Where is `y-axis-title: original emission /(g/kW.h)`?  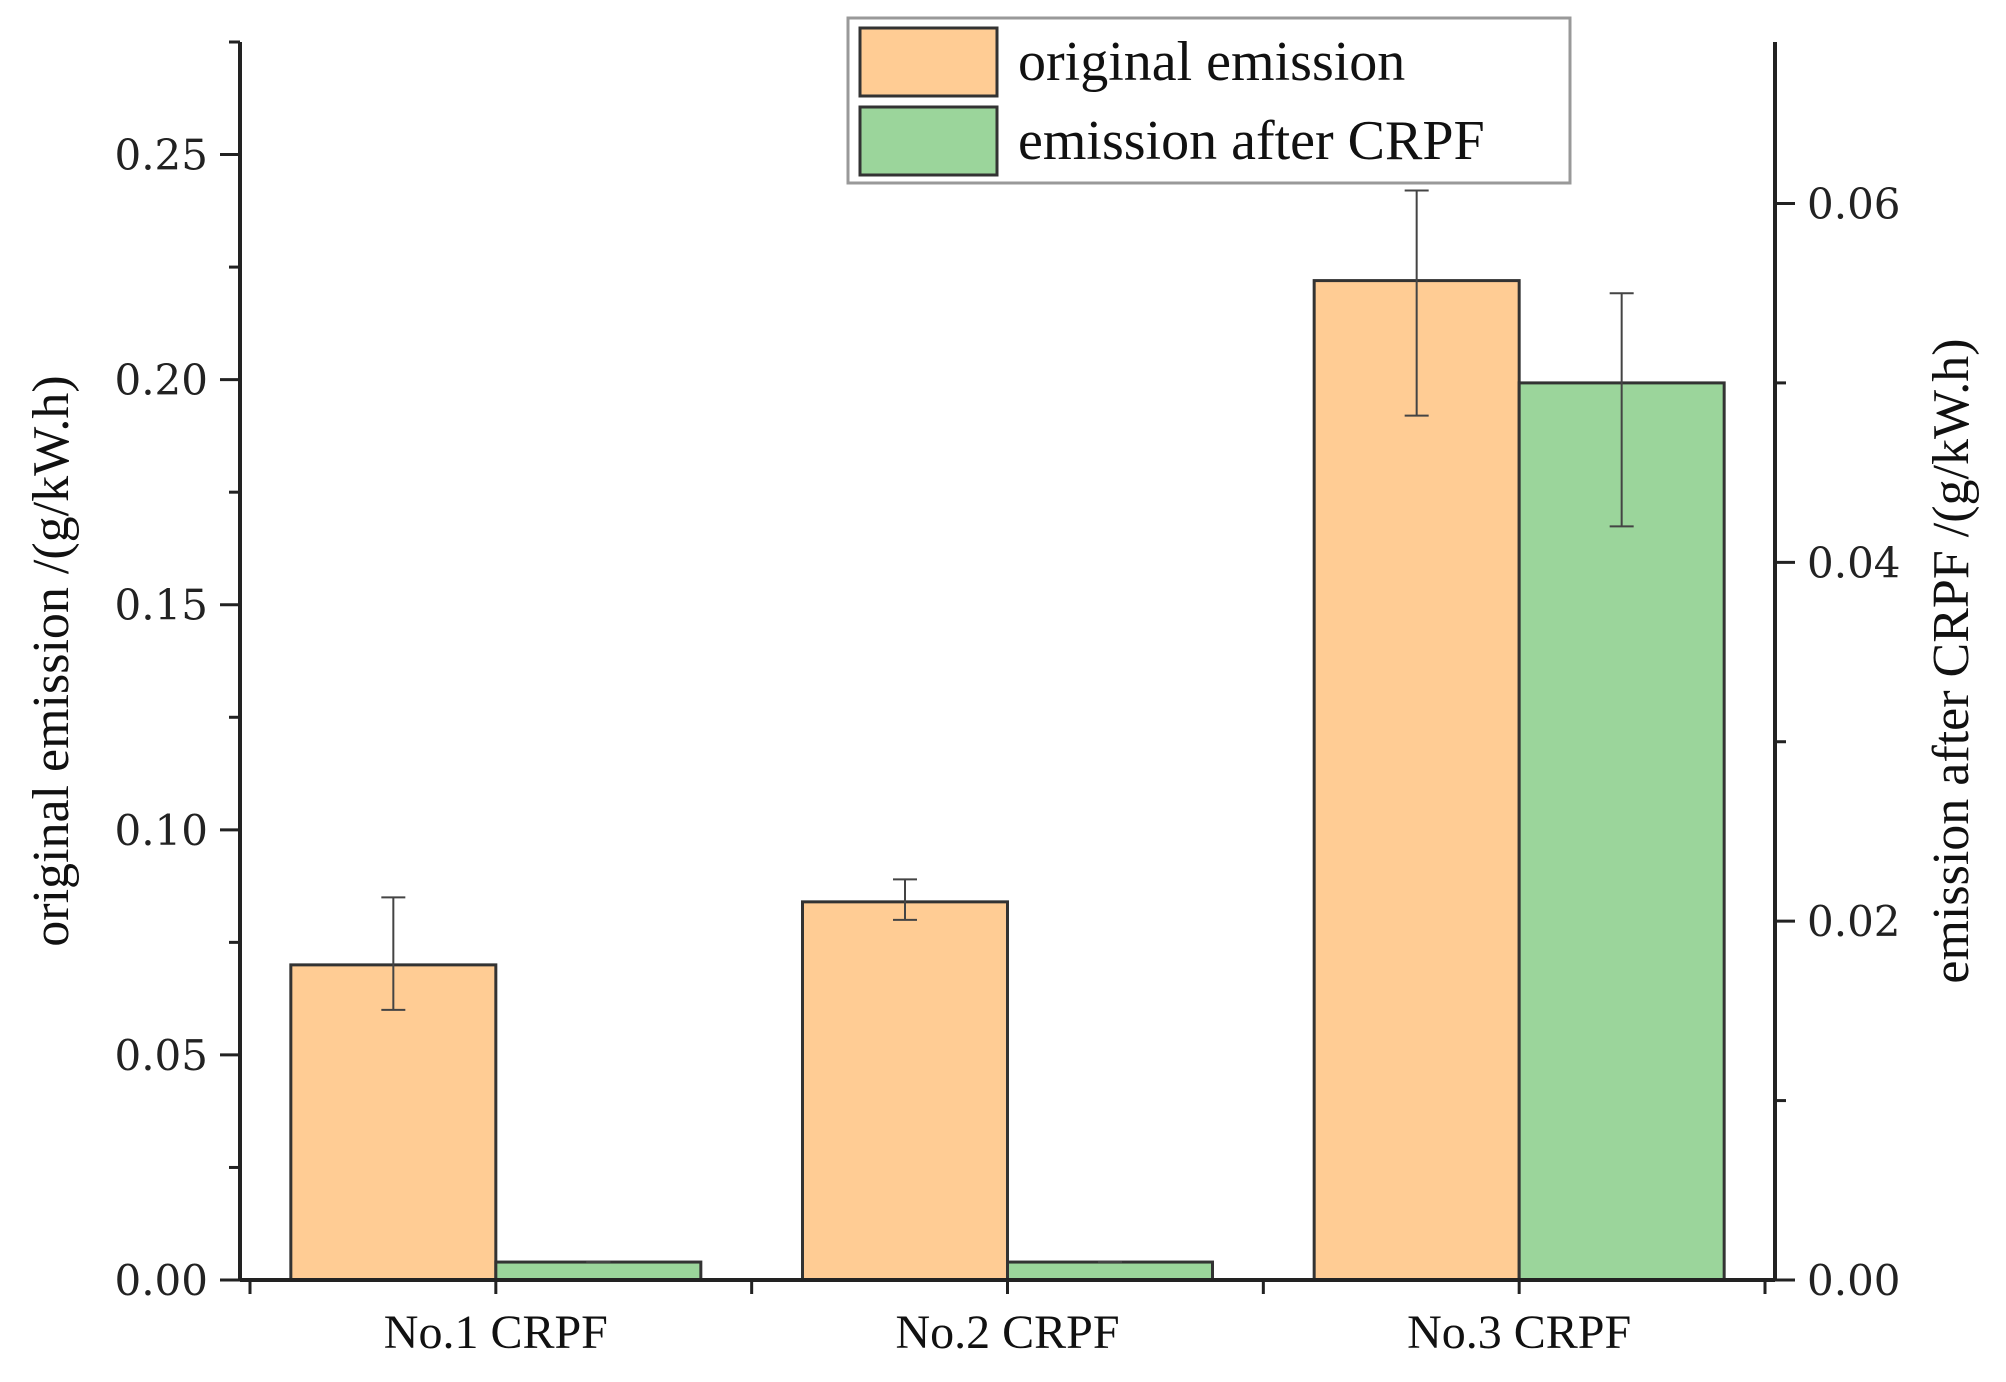 y-axis-title: original emission /(g/kW.h) is located at coordinates (51, 660).